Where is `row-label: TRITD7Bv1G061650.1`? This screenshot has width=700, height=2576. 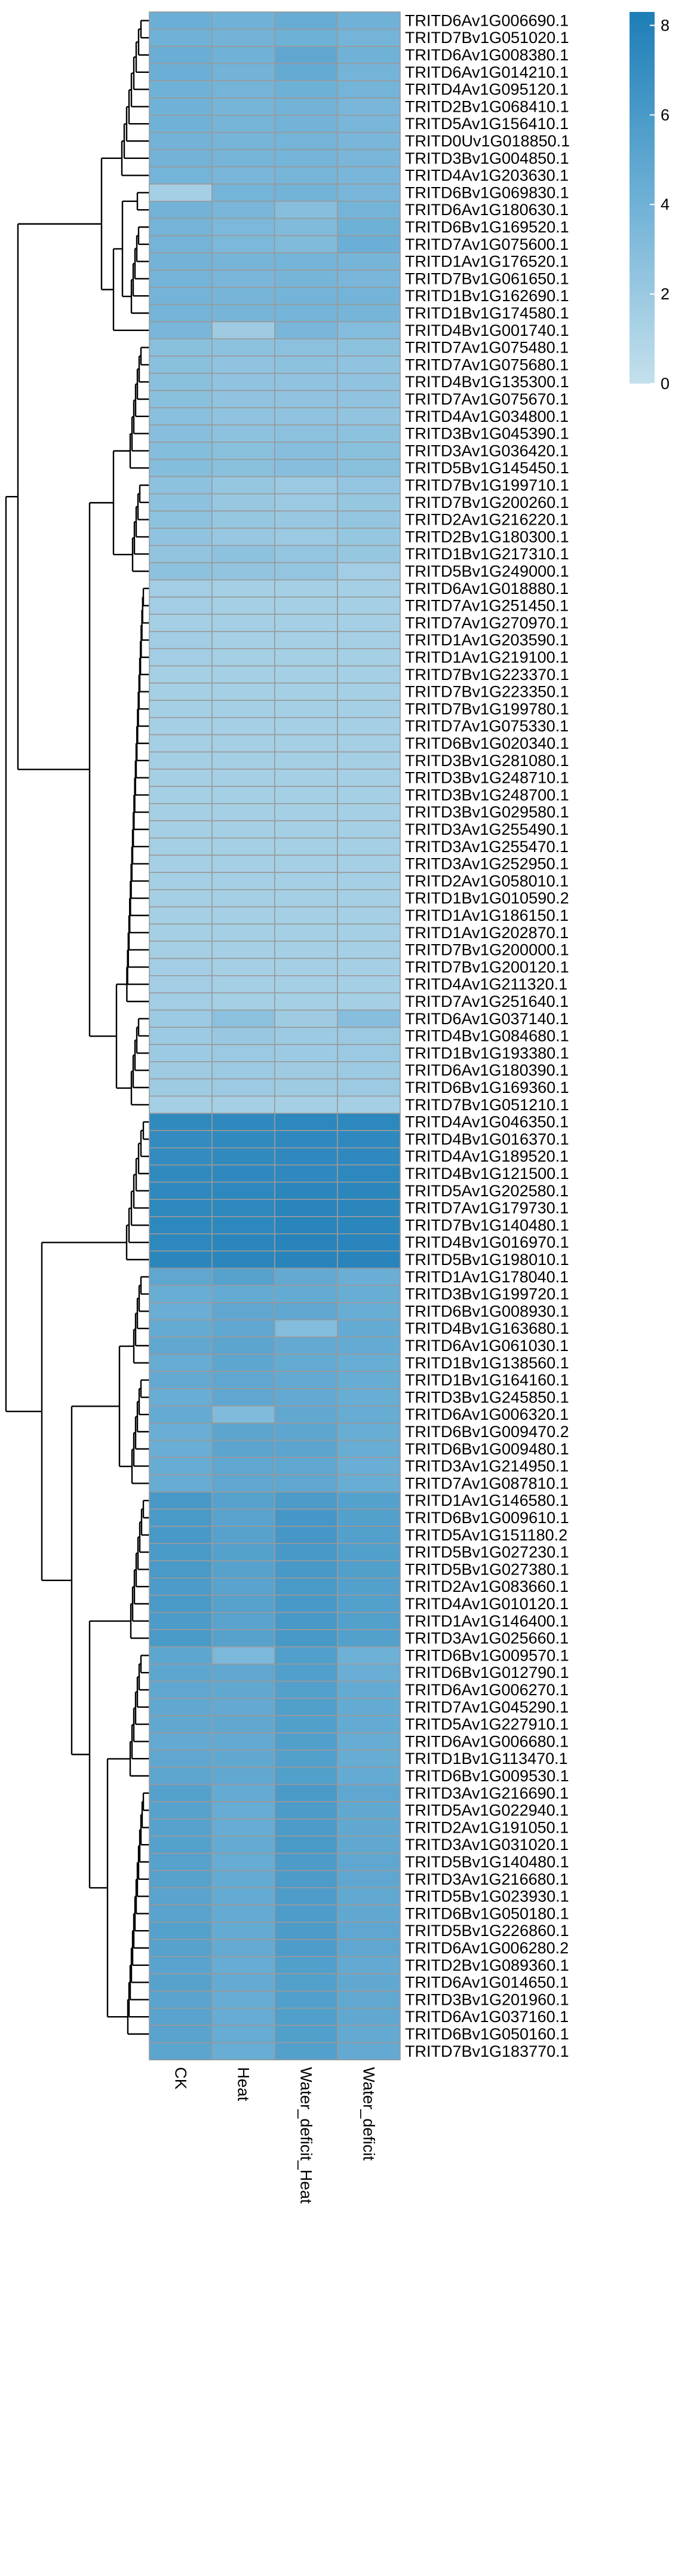
row-label: TRITD7Bv1G061650.1 is located at coordinates (487, 278).